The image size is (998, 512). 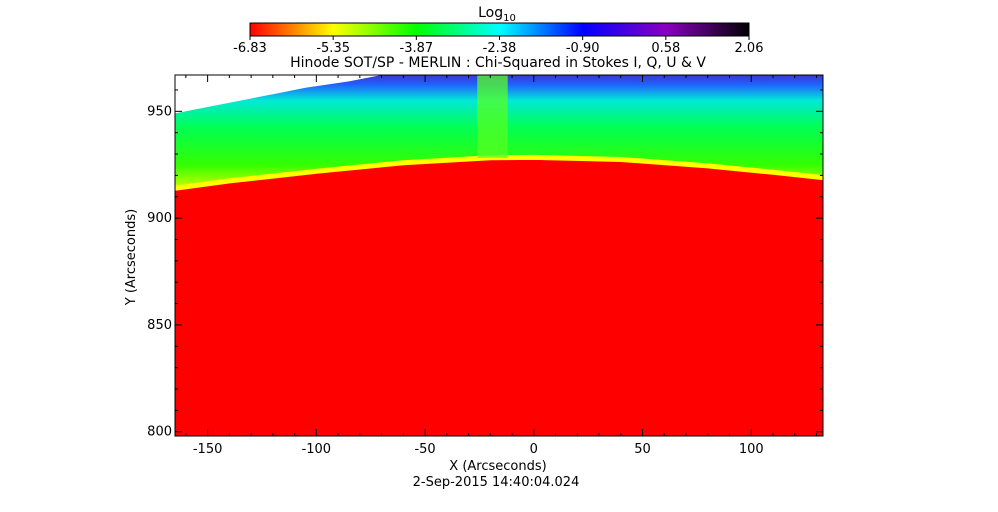 What do you see at coordinates (492, 116) in the screenshot?
I see `vertical-scan-band` at bounding box center [492, 116].